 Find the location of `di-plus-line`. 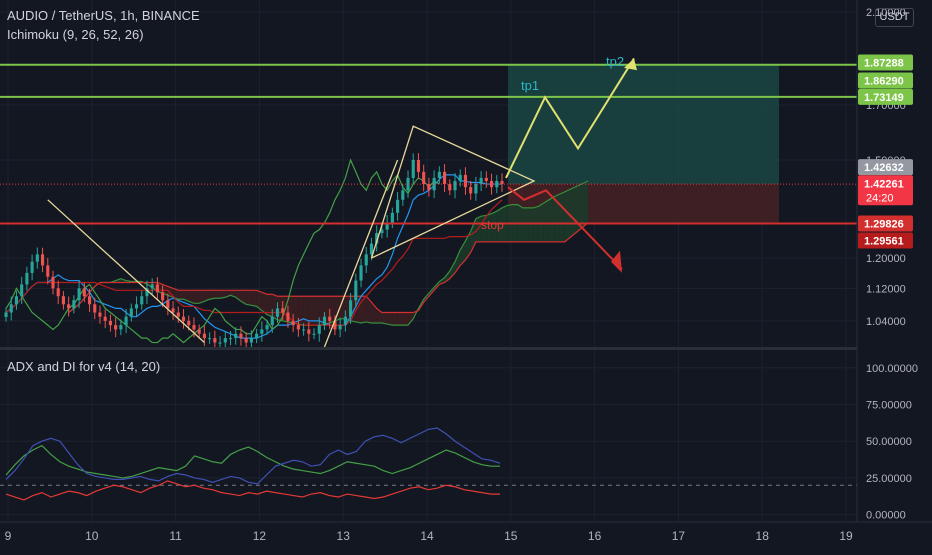

di-plus-line is located at coordinates (253, 456).